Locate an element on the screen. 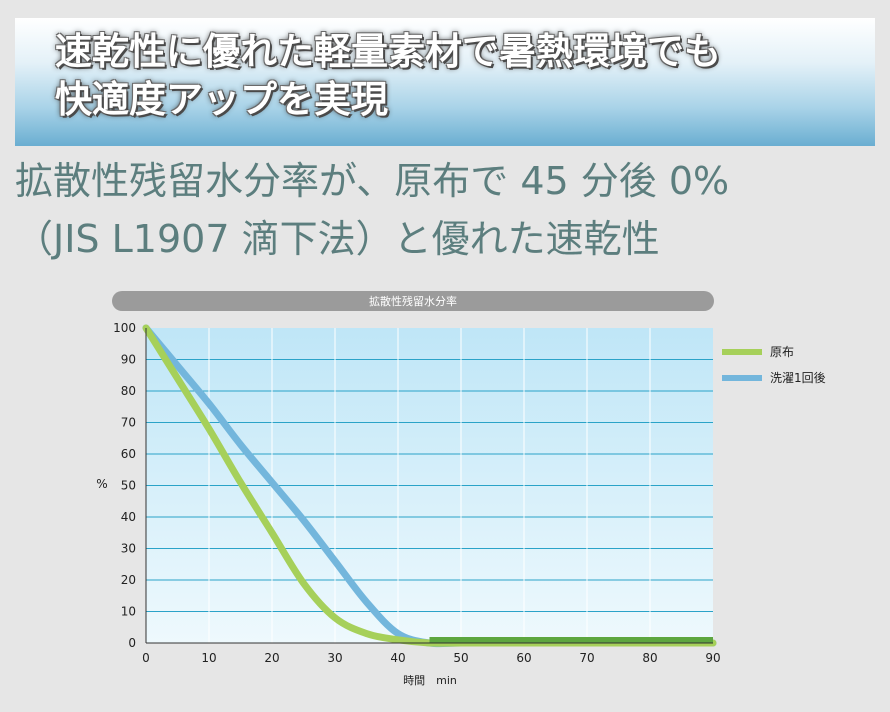 The image size is (890, 712). y-tick-label: 80 is located at coordinates (128, 391).